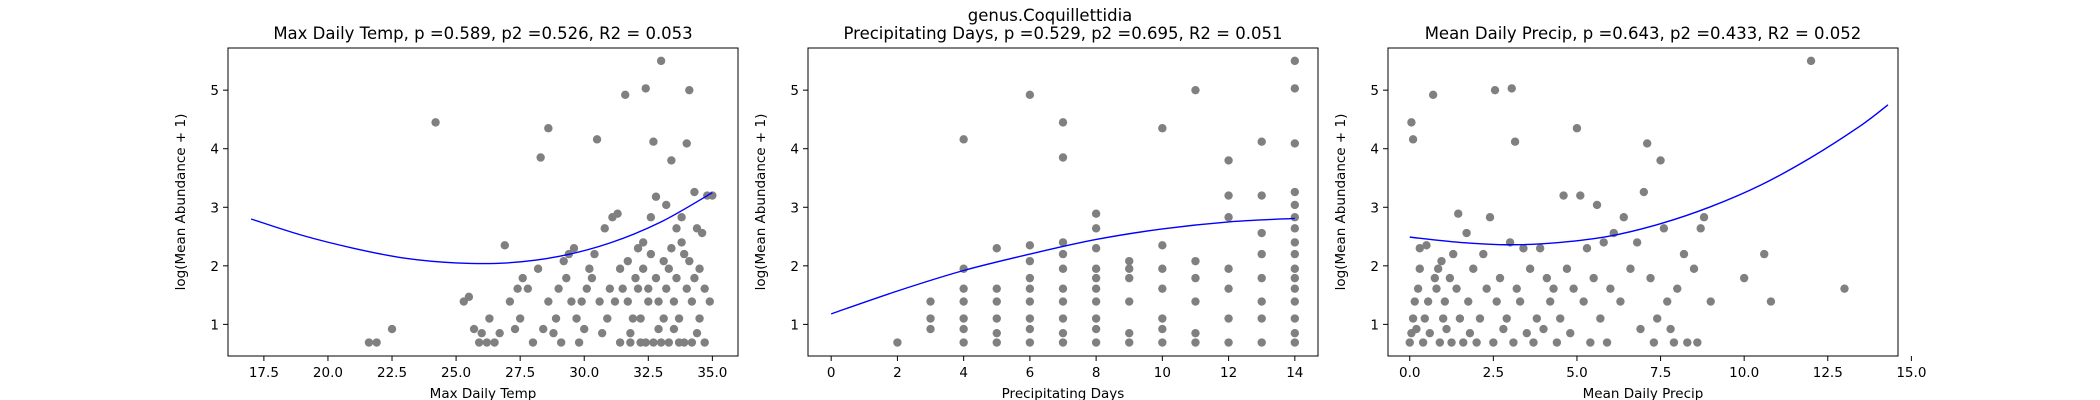 The height and width of the screenshot is (400, 2100). Describe the element at coordinates (1911, 373) in the screenshot. I see `x-tick-label: 15.0` at that location.